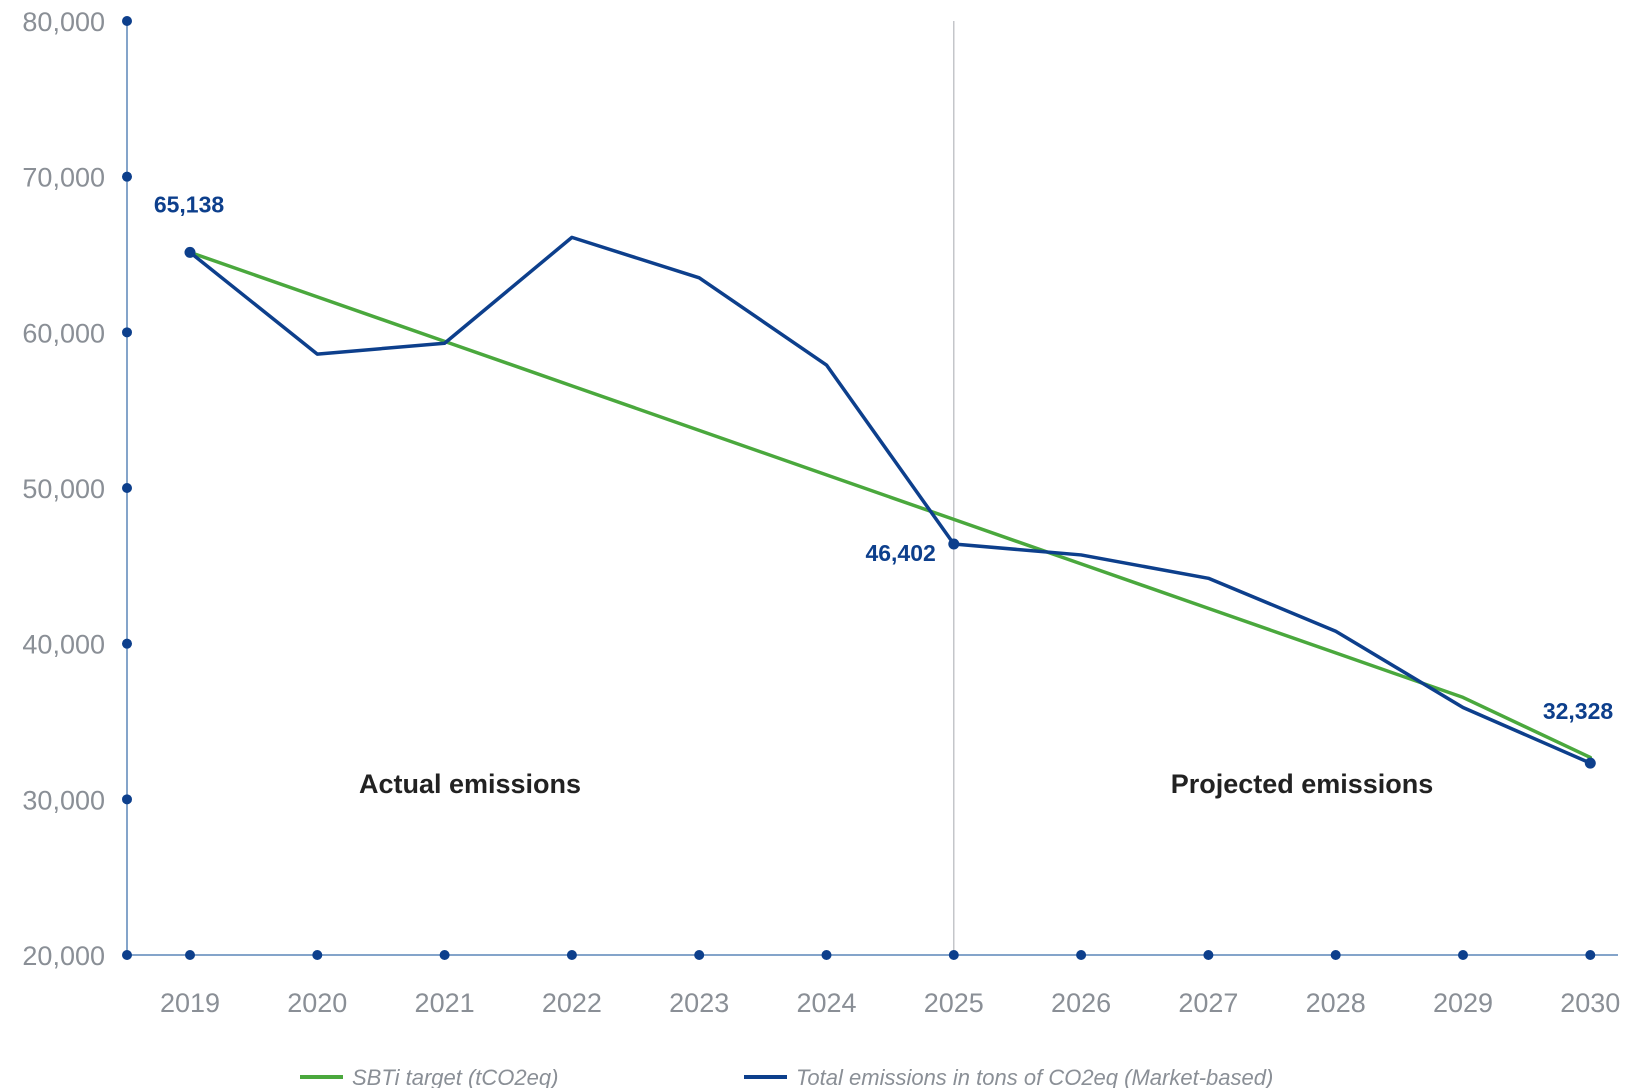 The image size is (1627, 1088). Describe the element at coordinates (445, 1003) in the screenshot. I see `x-tick-label: 2021` at that location.